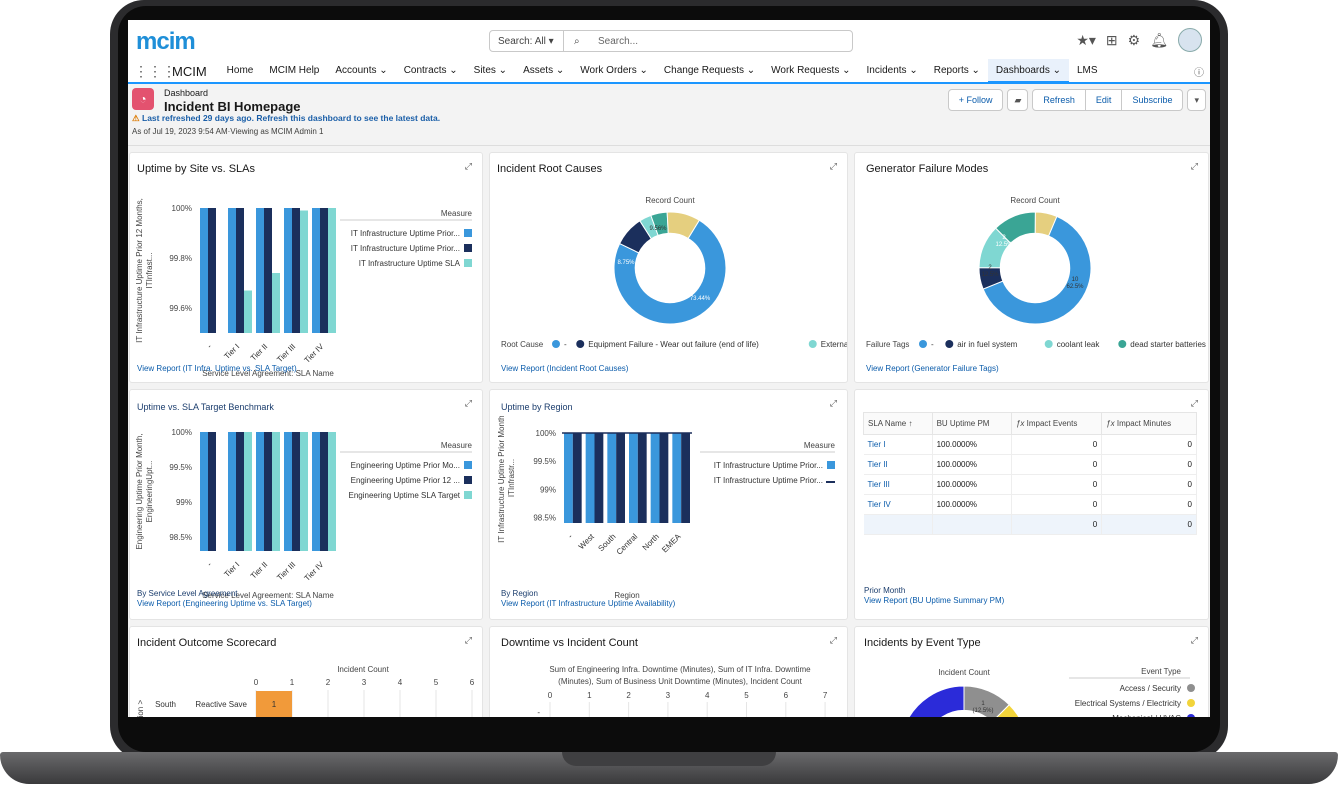 The image size is (1338, 790). What do you see at coordinates (294, 70) in the screenshot?
I see `nav-item-help: MCIM Help` at bounding box center [294, 70].